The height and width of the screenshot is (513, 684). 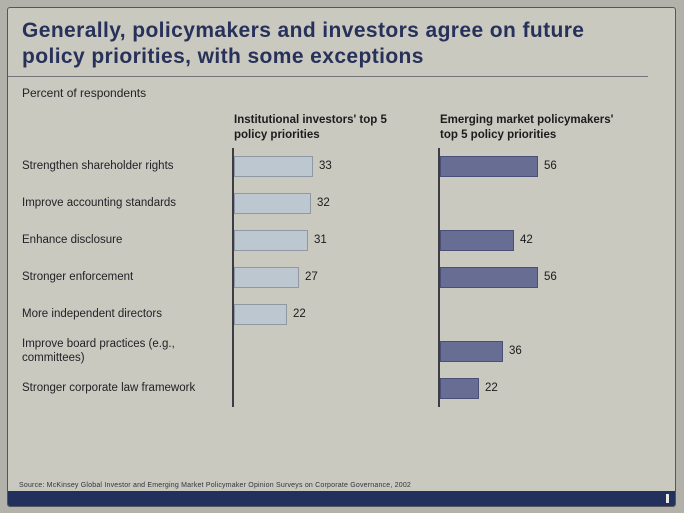 I want to click on category-label: Improve accounting standards, so click(x=99, y=203).